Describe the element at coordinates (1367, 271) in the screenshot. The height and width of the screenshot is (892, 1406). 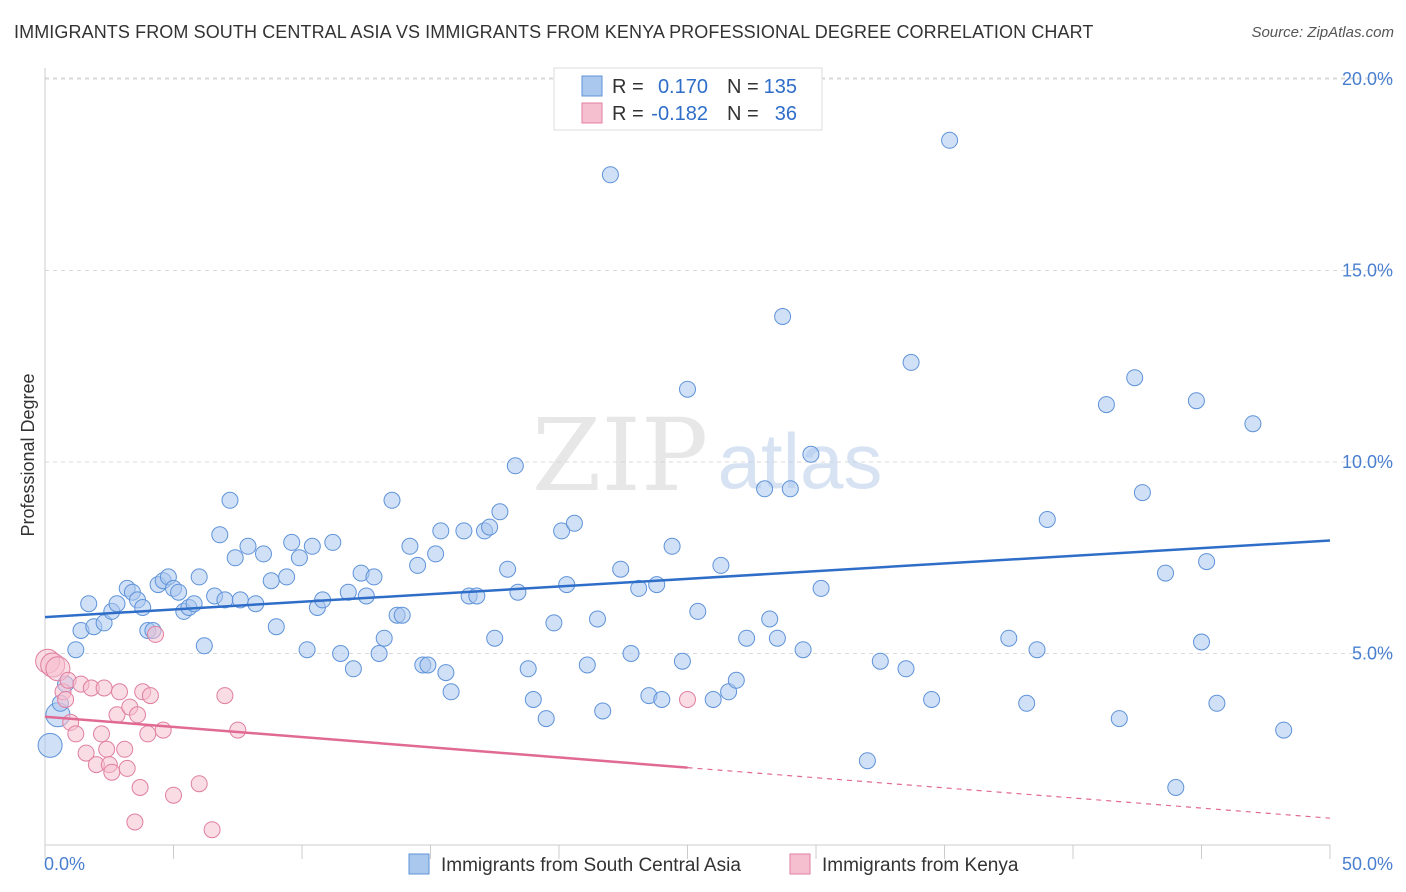
I see `y-tick-label: 15.0%` at that location.